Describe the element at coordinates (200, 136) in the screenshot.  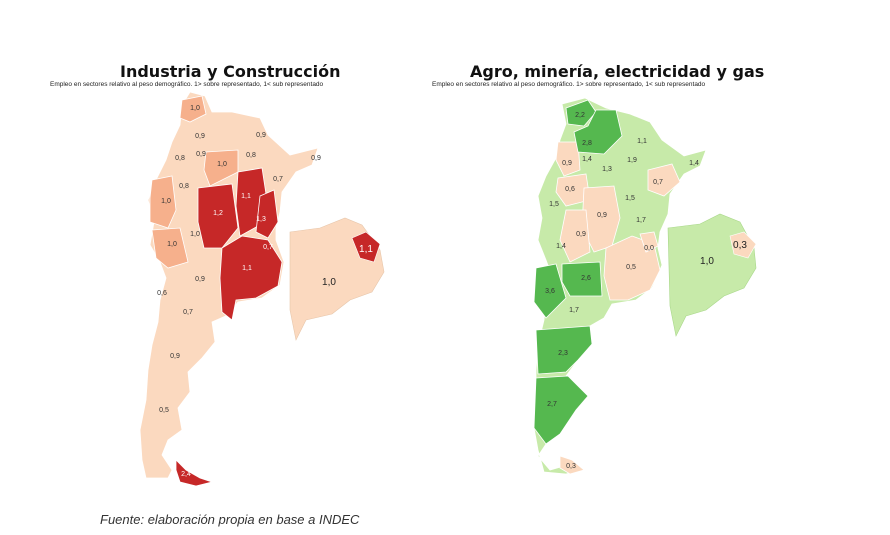
I see `label-salta-industria: 0,9` at that location.